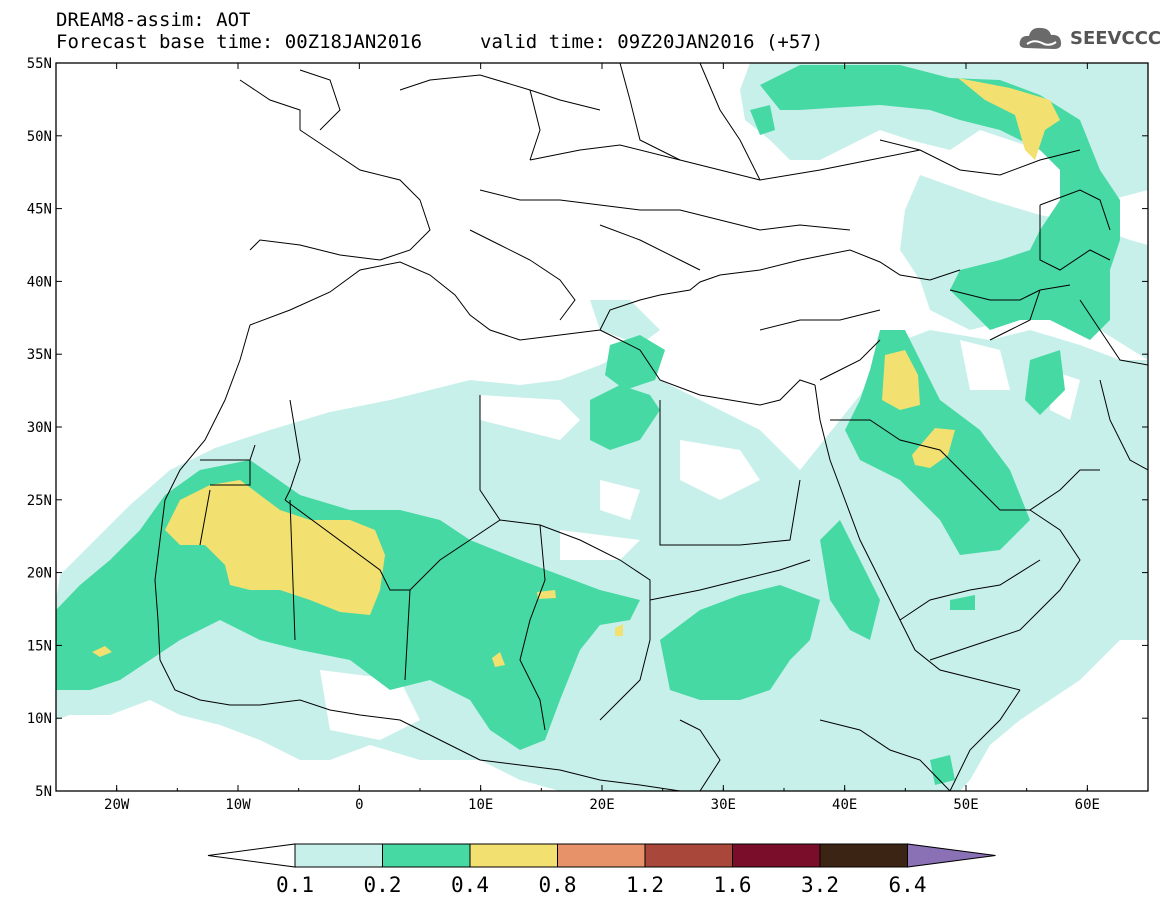 The width and height of the screenshot is (1165, 905). Describe the element at coordinates (652, 42) in the screenshot. I see `valid-time: valid time: 09Z20JAN2016 (+57)` at that location.